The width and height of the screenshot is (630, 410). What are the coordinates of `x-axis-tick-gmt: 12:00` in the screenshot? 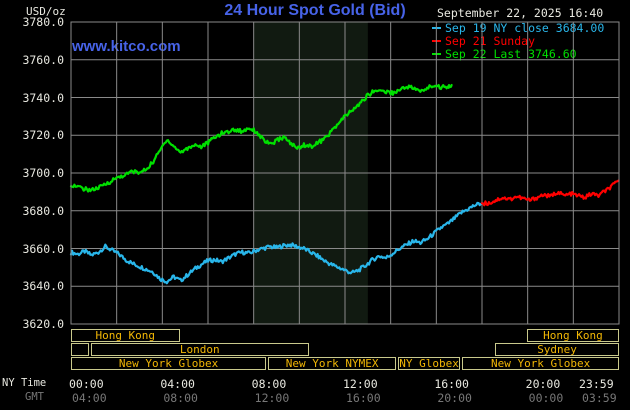 It's located at (272, 398).